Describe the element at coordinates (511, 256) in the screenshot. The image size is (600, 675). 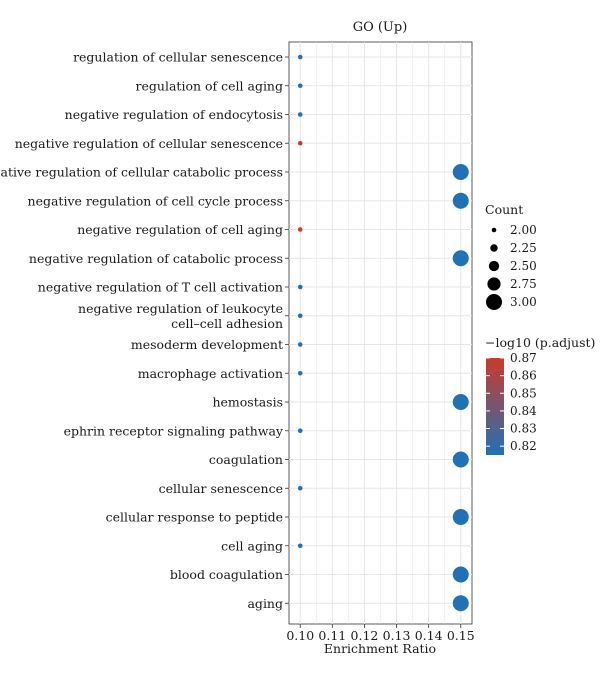
I see `size-legend: Count 2.00 2.25 2.50 2.75 3.00` at that location.